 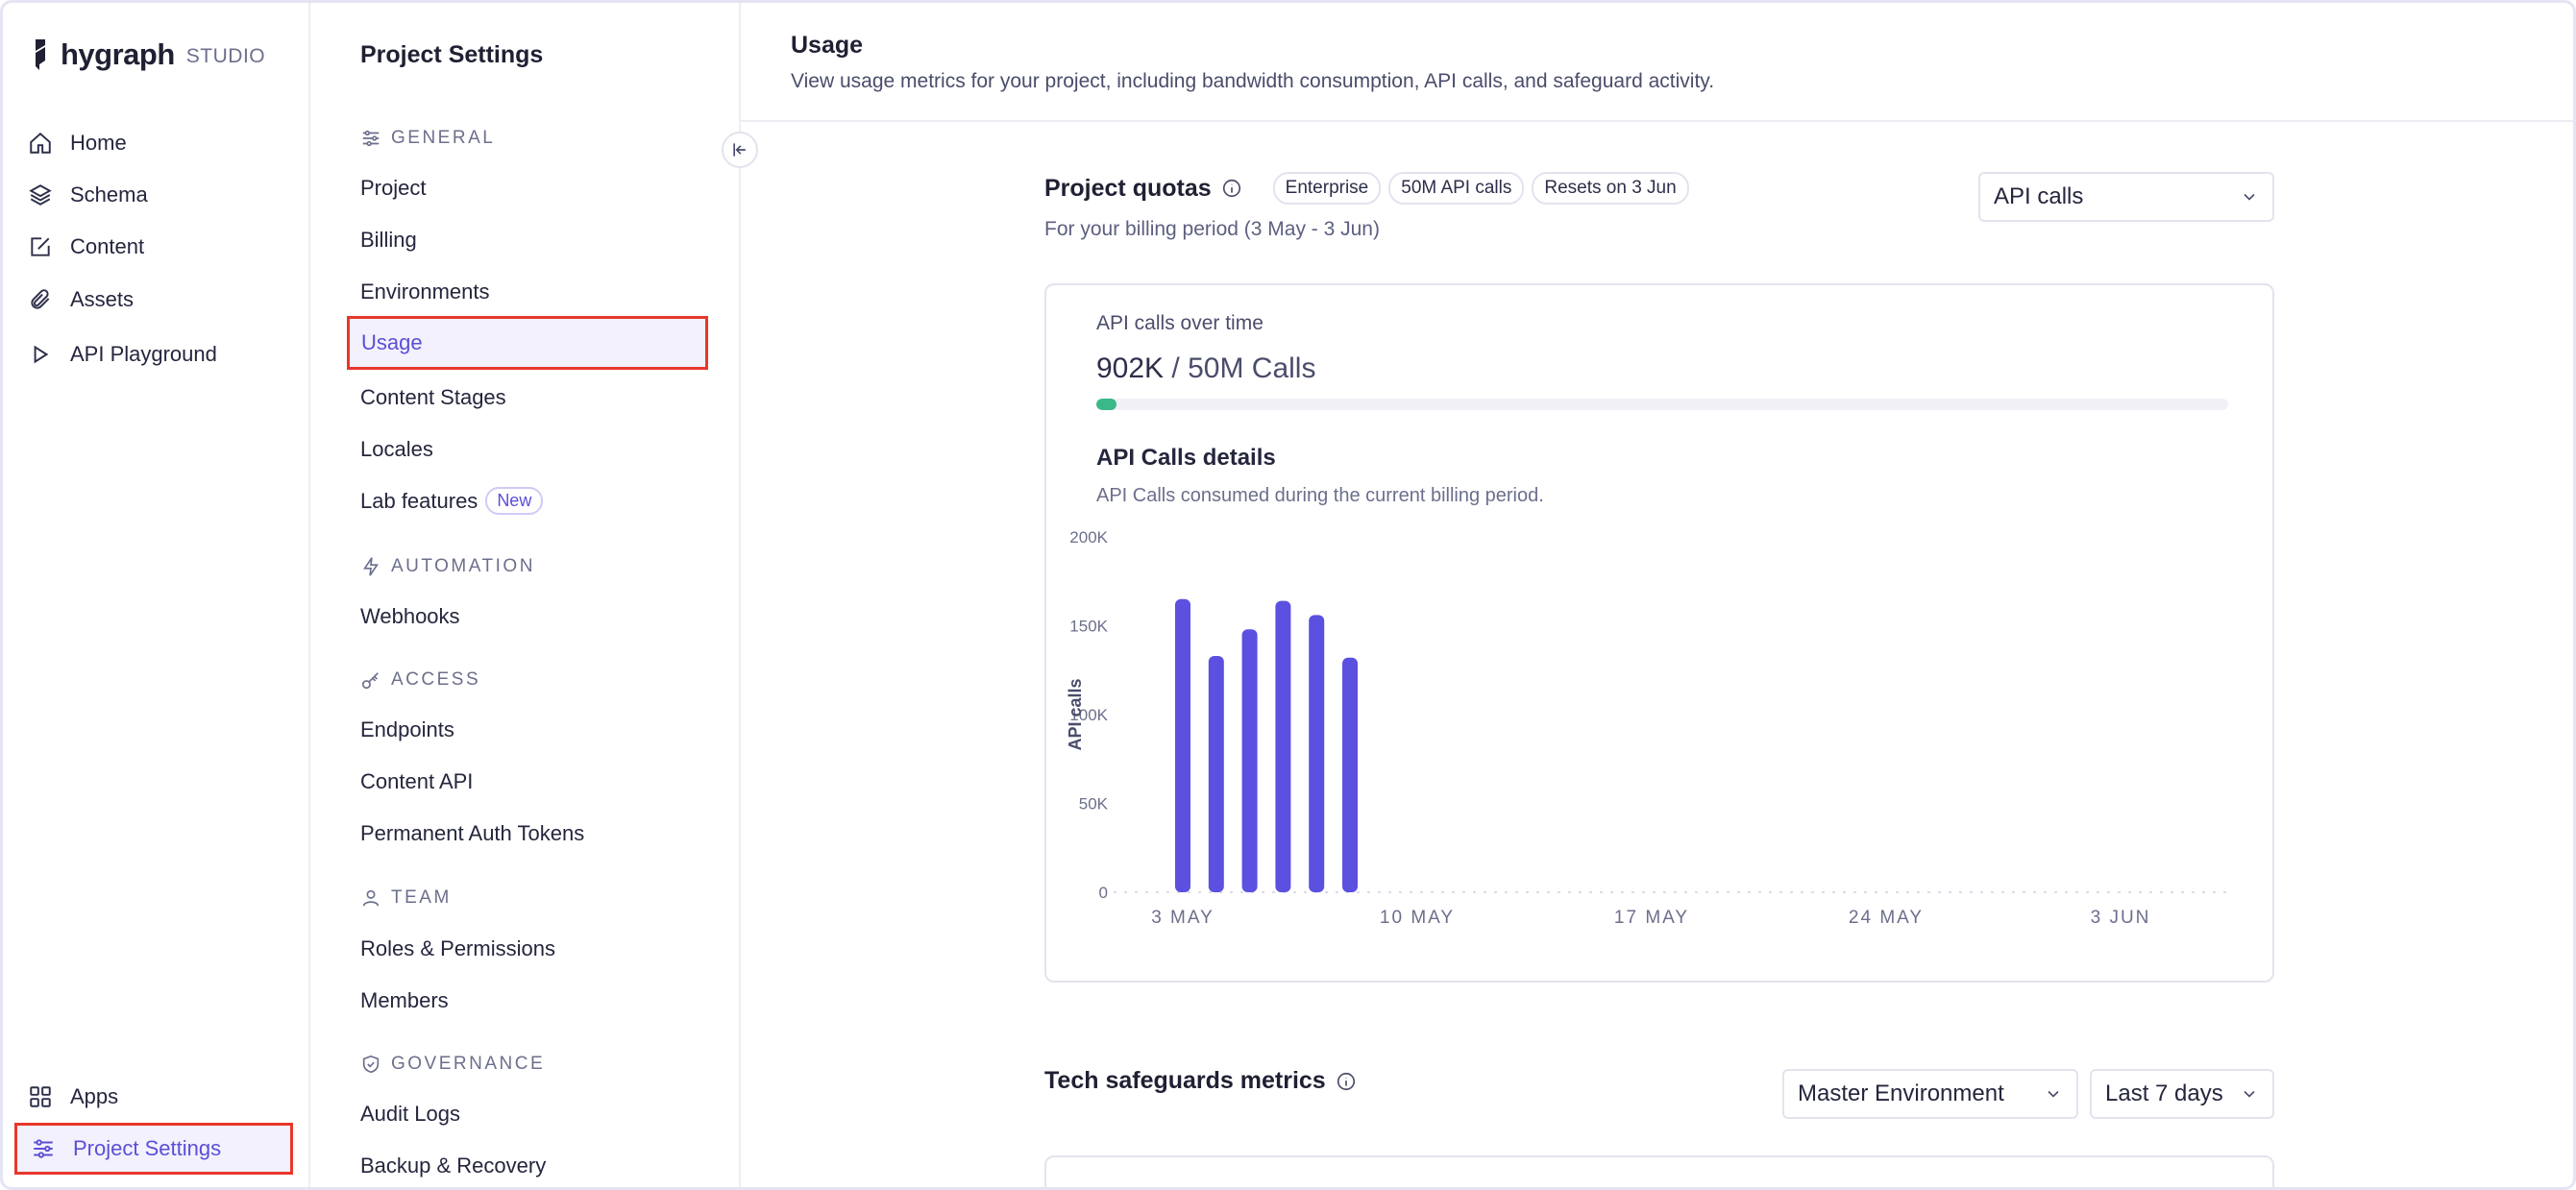 I want to click on sidebar-item-apps: Apps, so click(x=73, y=1097).